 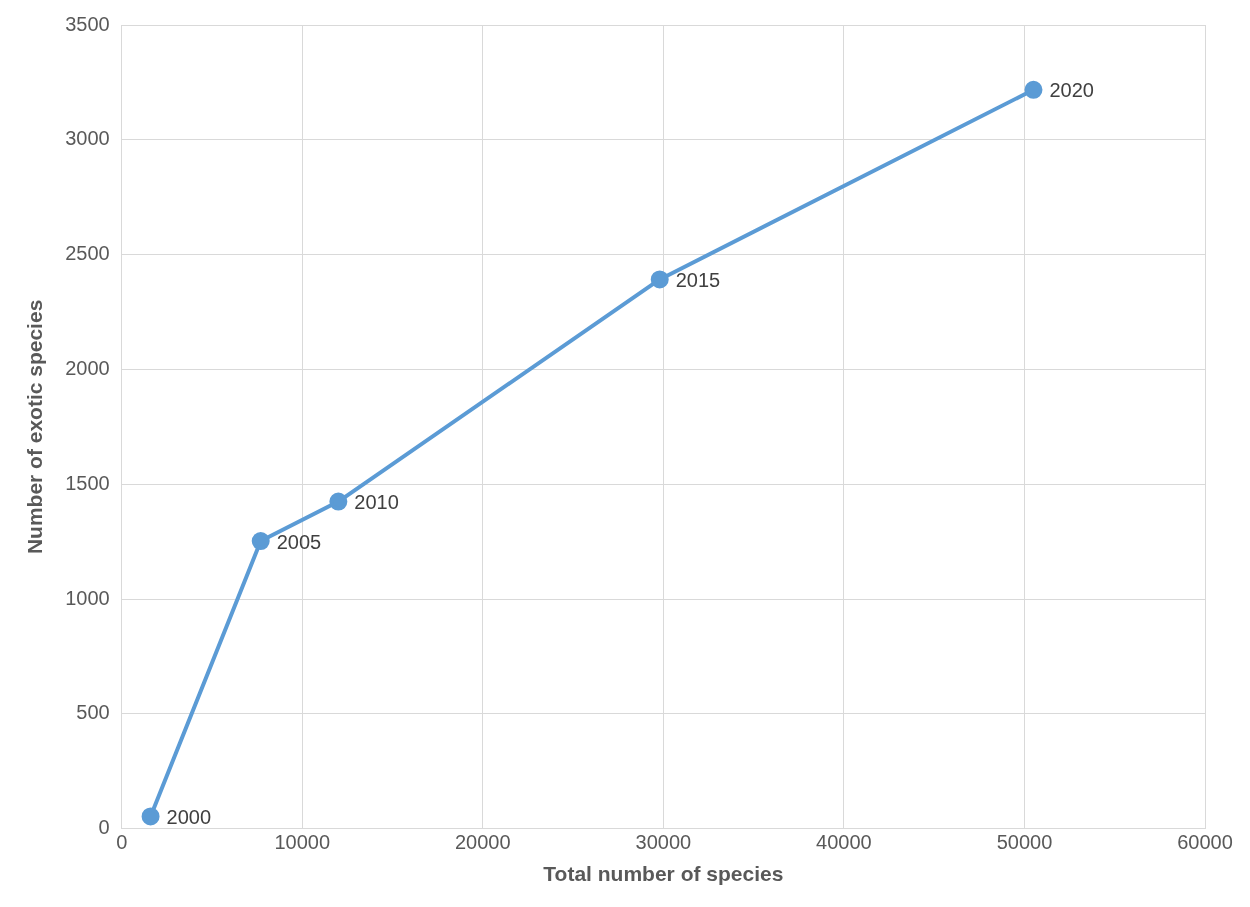 What do you see at coordinates (87, 368) in the screenshot?
I see `y-tick-label: 2000` at bounding box center [87, 368].